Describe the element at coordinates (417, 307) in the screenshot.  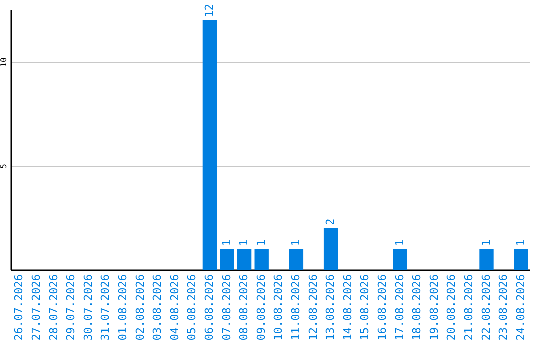
I see `x-tick-label: 18.08.2026` at that location.